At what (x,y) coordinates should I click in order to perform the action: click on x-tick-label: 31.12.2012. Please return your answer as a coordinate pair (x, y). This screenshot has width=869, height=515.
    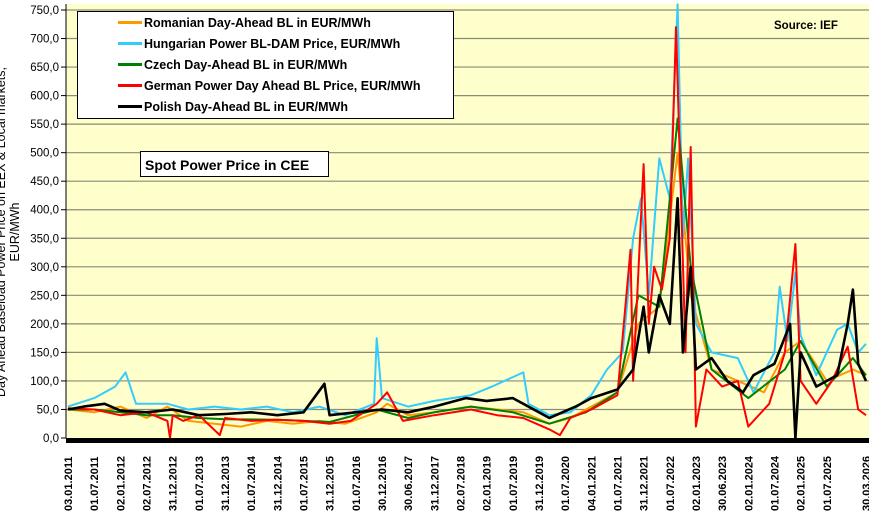
    Looking at the image, I should click on (174, 483).